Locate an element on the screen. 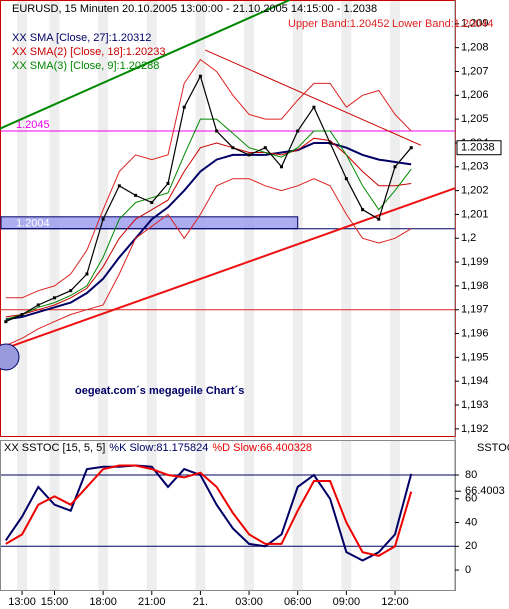 The image size is (509, 609). marker-circle is located at coordinates (10, 357).